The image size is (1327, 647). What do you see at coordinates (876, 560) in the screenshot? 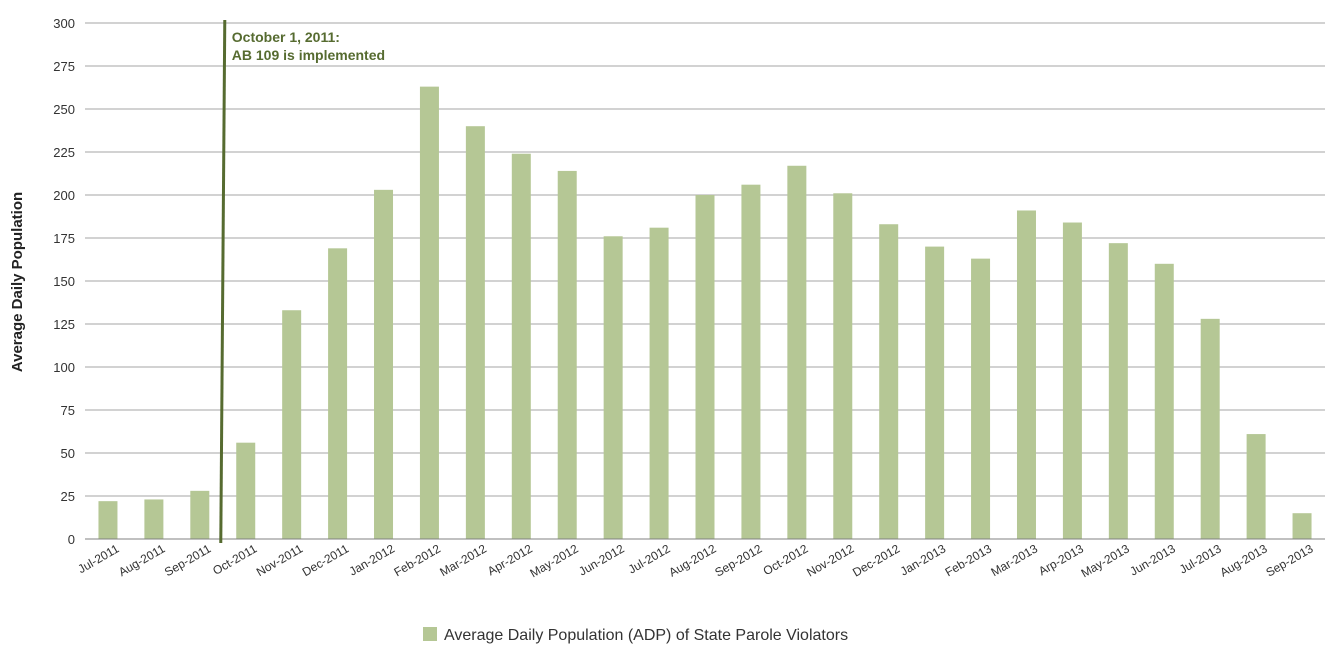
I see `x-tick-label: Dec-2012` at bounding box center [876, 560].